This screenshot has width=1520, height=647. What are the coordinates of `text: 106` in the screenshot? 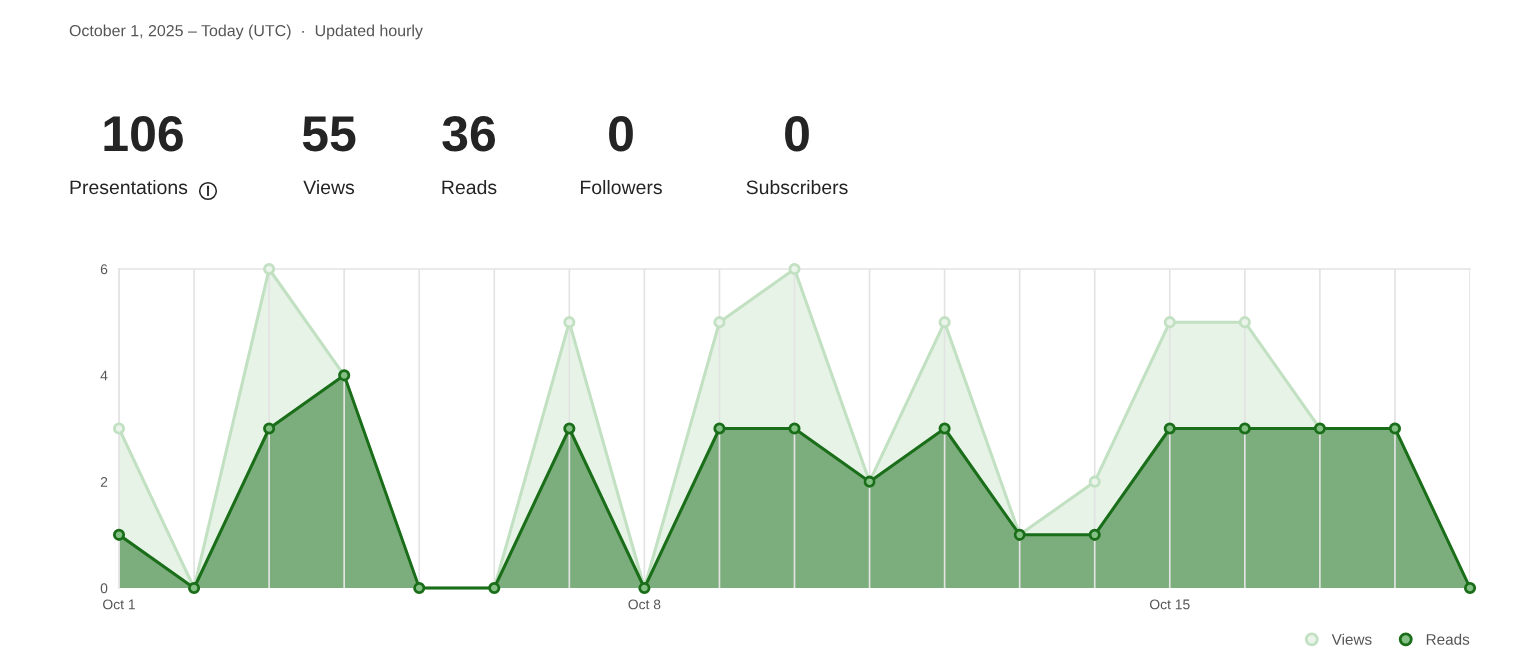 It's located at (143, 134).